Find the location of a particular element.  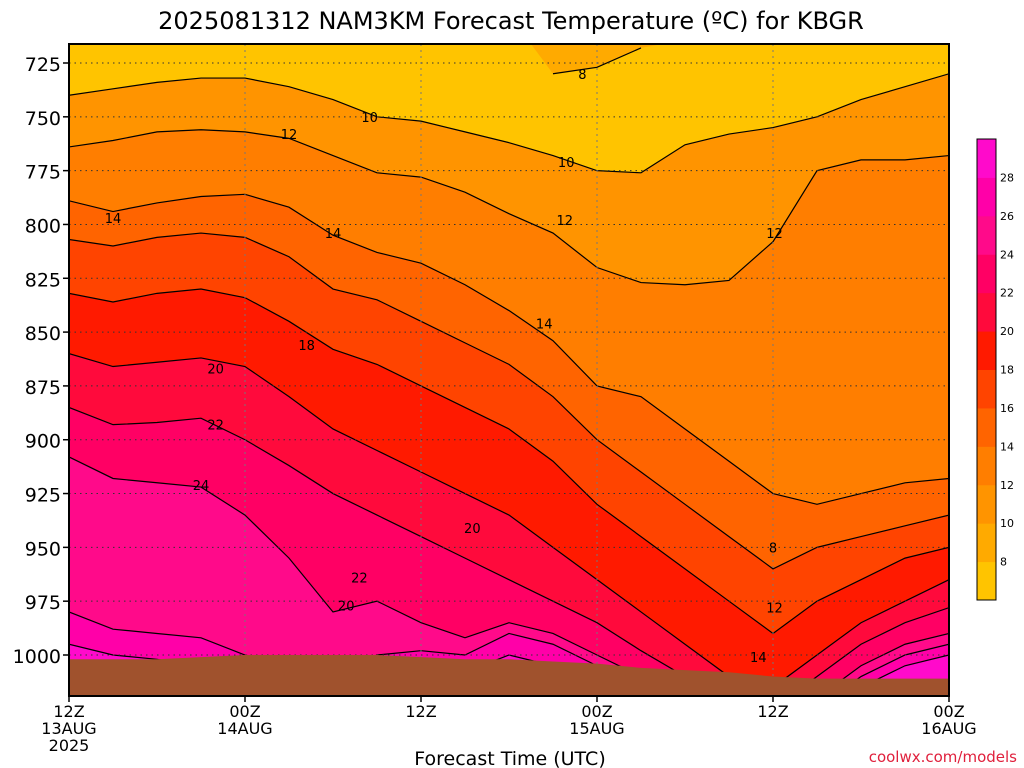

colorbar-label-16: 16 is located at coordinates (1007, 408).